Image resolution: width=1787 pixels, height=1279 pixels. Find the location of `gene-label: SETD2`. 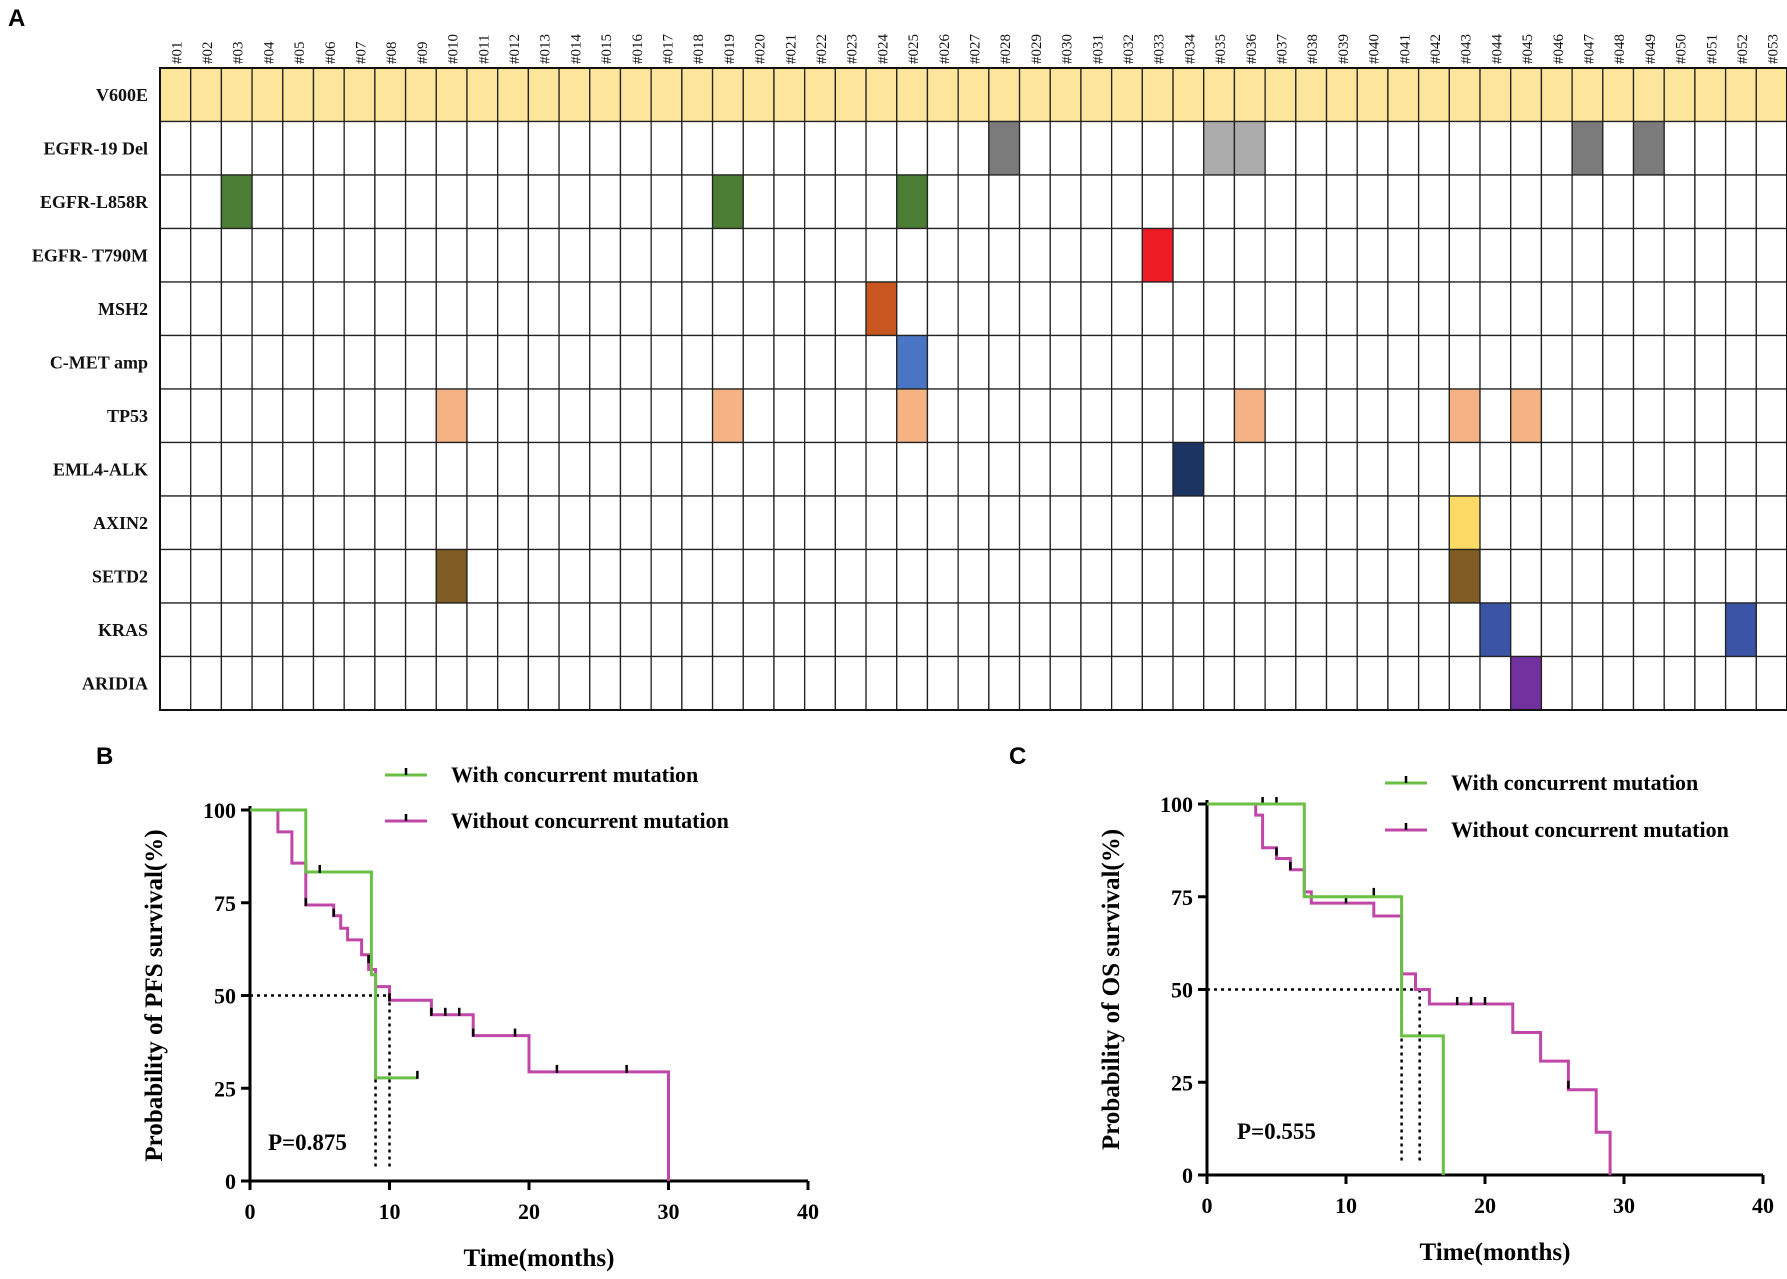

gene-label: SETD2 is located at coordinates (120, 576).